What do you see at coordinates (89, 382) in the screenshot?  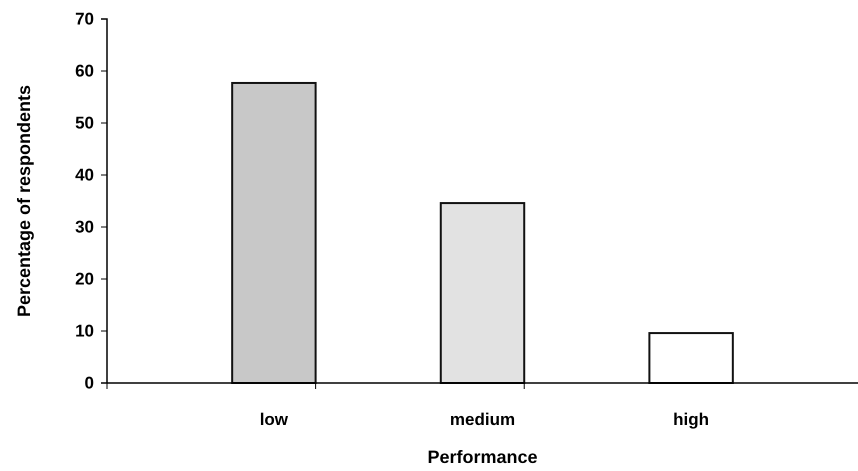 I see `y-tick-label: 0` at bounding box center [89, 382].